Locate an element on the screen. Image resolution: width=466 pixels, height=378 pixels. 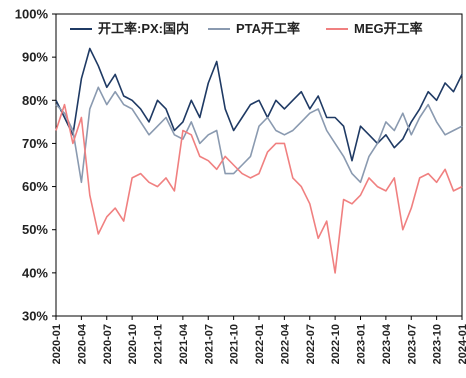
x-tick-label: 2021-07 is located at coordinates (209, 344).